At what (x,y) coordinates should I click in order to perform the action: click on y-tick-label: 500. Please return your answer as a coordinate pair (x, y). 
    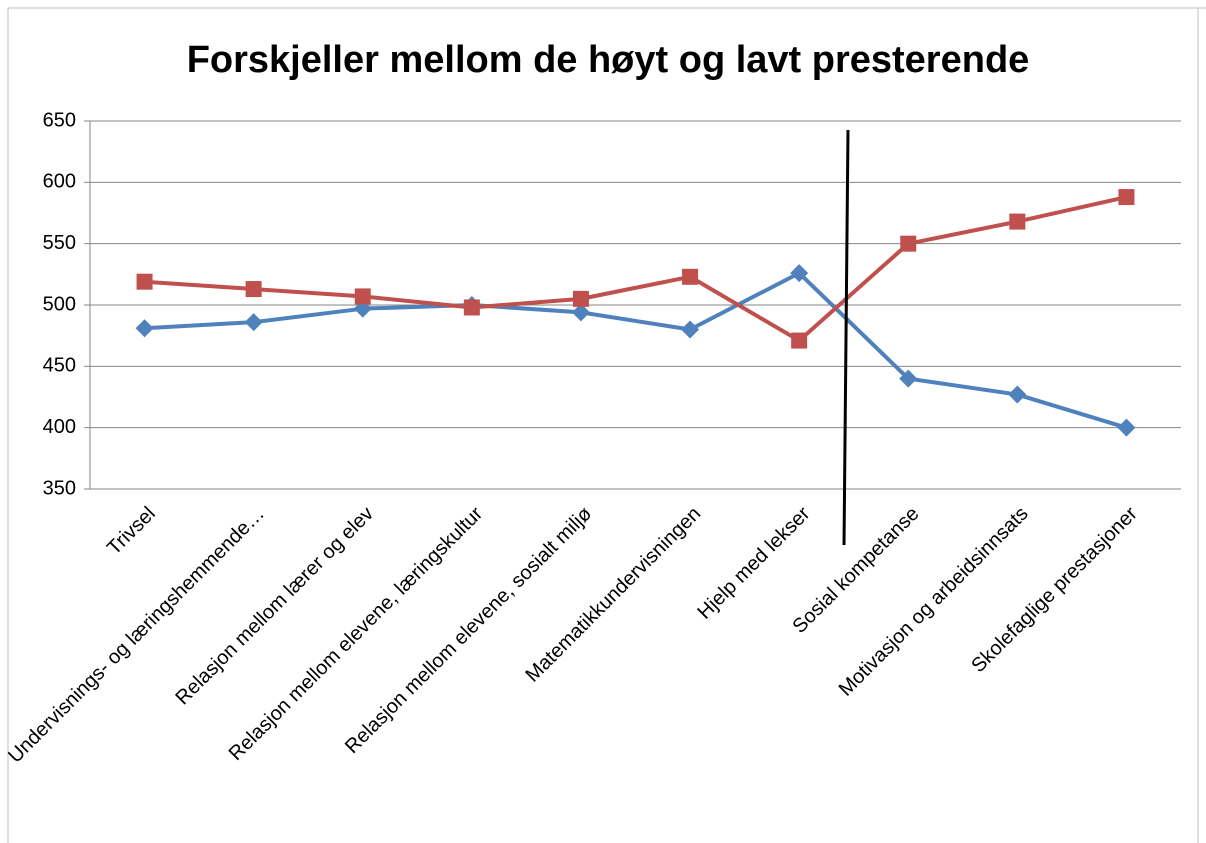
    Looking at the image, I should click on (59, 304).